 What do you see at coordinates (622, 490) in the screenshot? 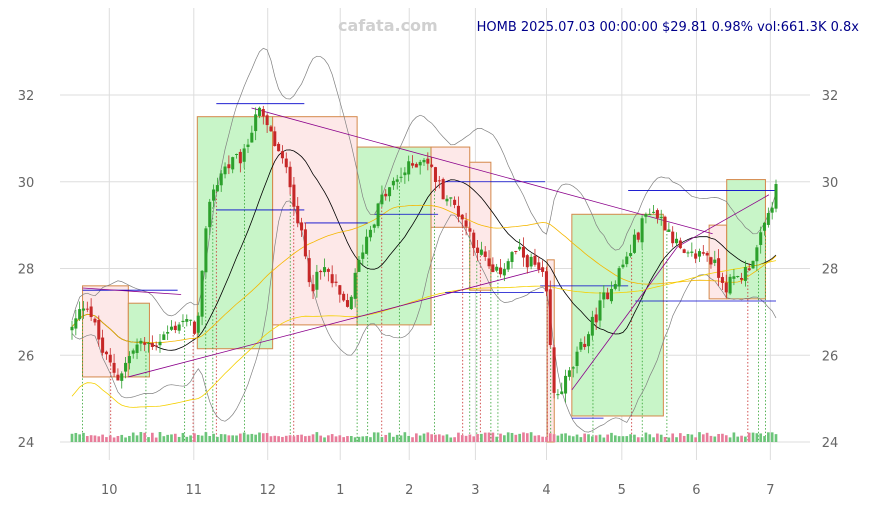
I see `x-tick-label: 5` at bounding box center [622, 490].